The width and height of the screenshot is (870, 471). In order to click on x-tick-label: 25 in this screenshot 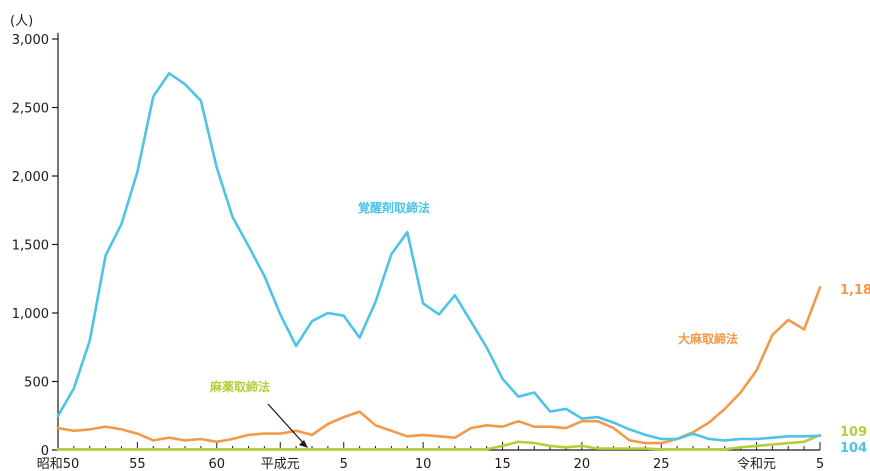, I will do `click(661, 464)`.